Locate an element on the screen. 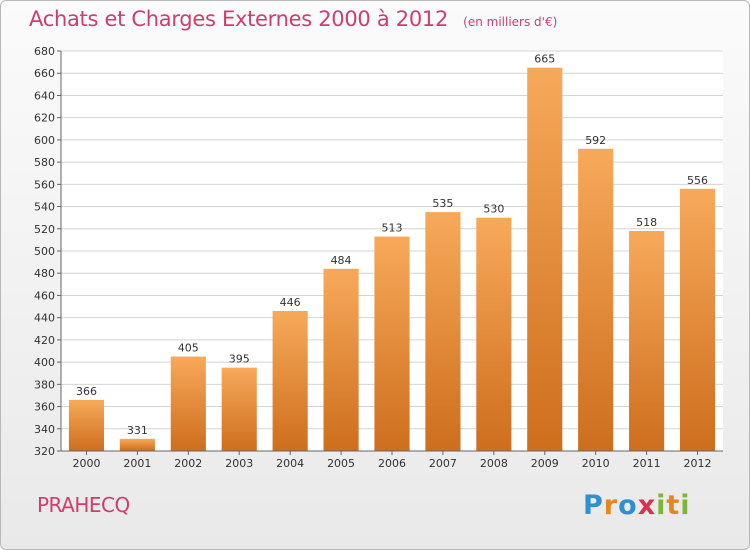 This screenshot has height=550, width=750. data-label: 513 is located at coordinates (392, 228).